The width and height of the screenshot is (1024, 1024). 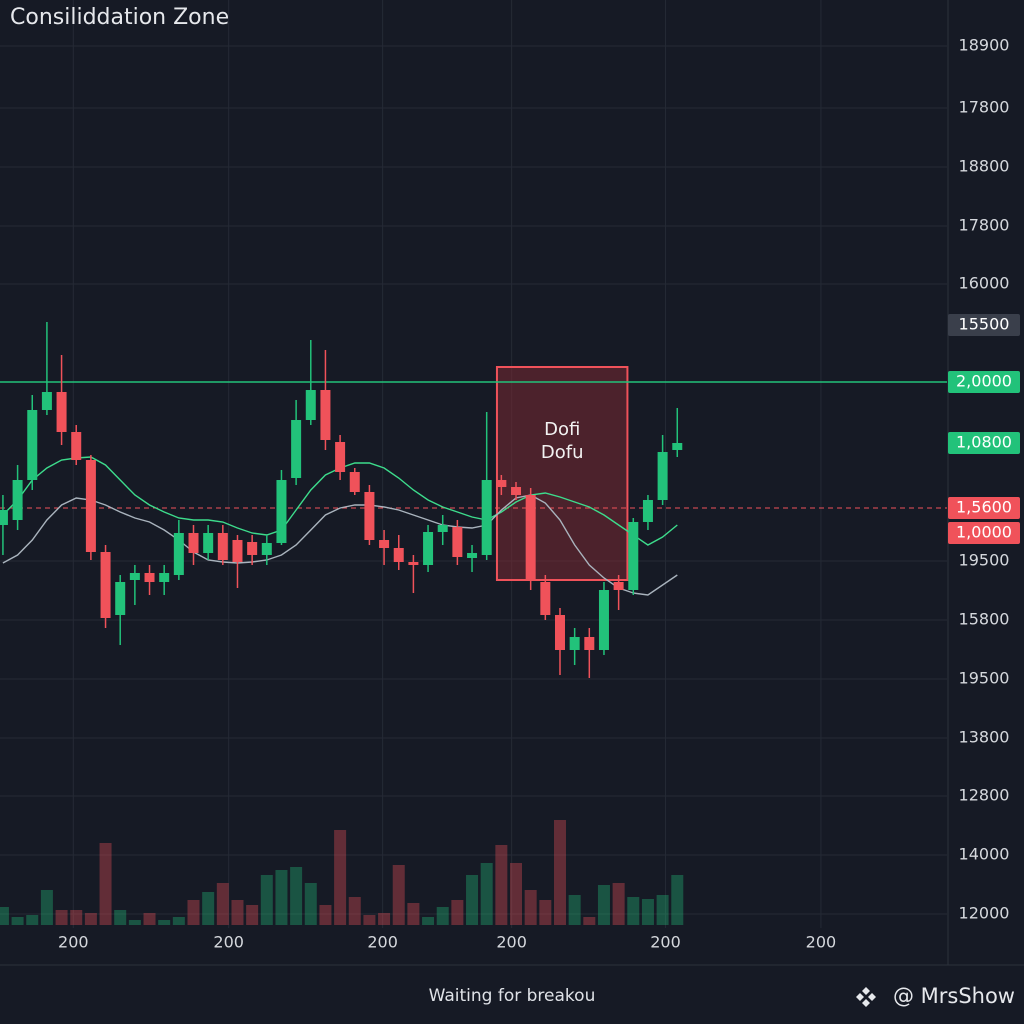 I want to click on price-tag-label: 1,0000, so click(x=984, y=532).